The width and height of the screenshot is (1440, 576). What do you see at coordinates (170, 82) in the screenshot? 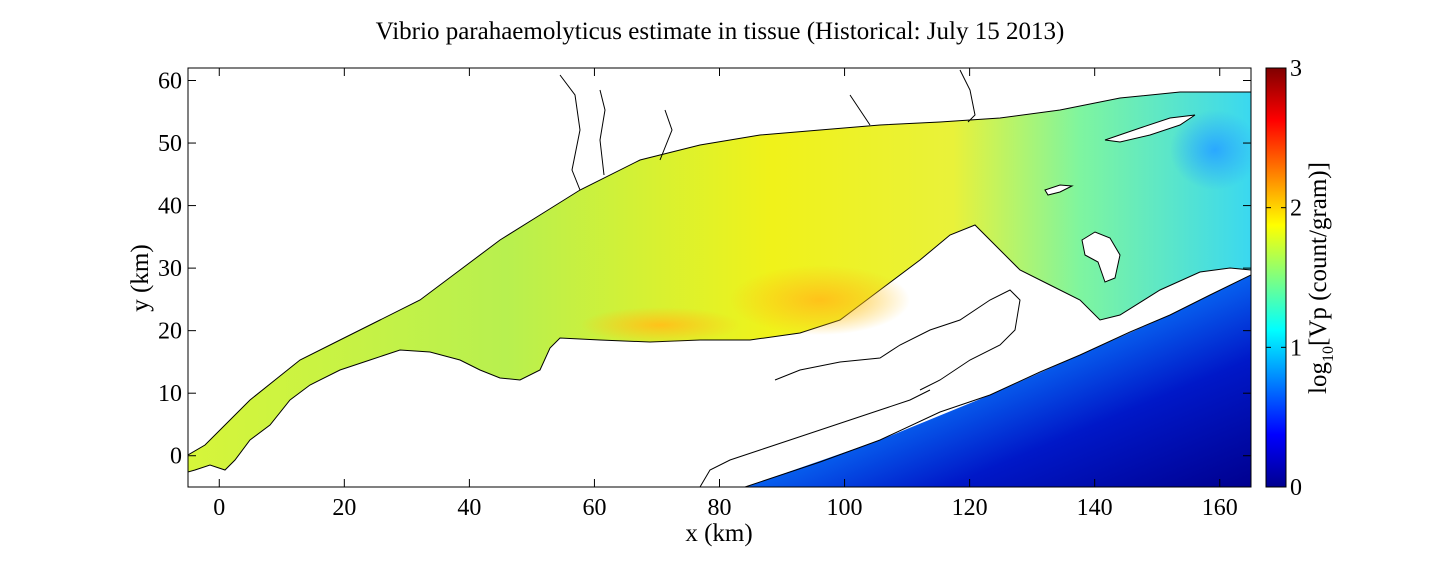
I see `y-tick-label: 60` at bounding box center [170, 82].